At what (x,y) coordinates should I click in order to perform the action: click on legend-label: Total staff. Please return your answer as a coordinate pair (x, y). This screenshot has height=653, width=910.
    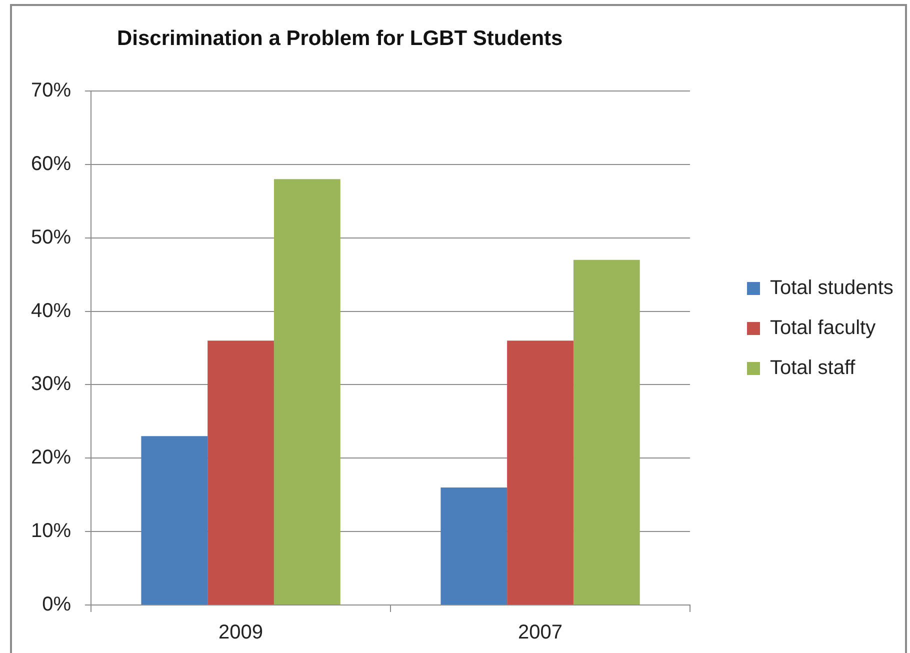
    Looking at the image, I should click on (813, 368).